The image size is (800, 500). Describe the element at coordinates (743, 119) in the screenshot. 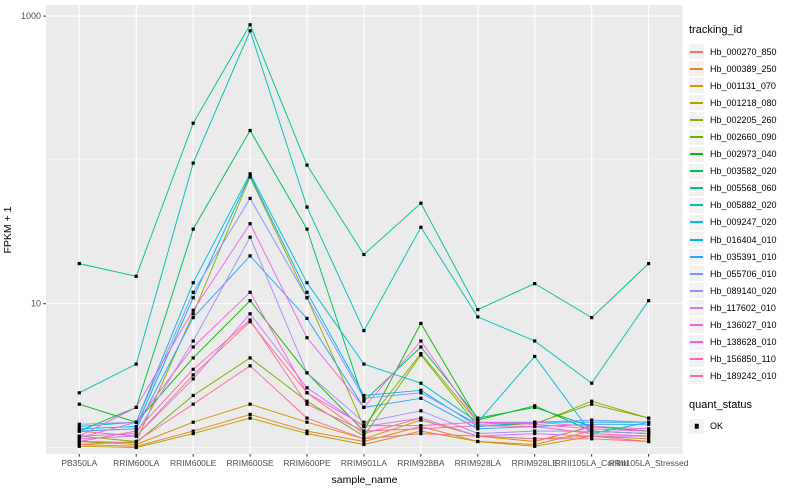

I see `legend-item-label: Hb_002205_260` at that location.